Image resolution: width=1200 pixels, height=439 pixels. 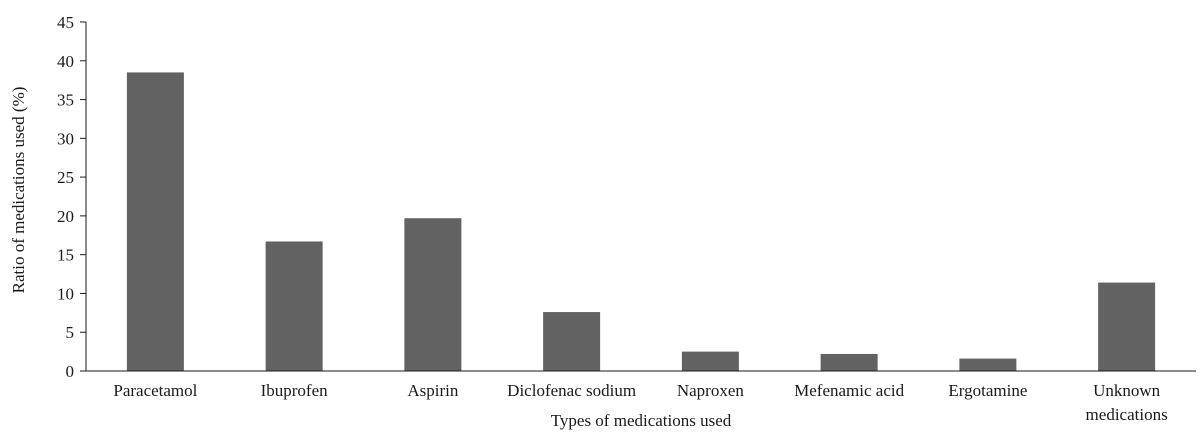 What do you see at coordinates (65, 100) in the screenshot?
I see `y-tick-label: 35` at bounding box center [65, 100].